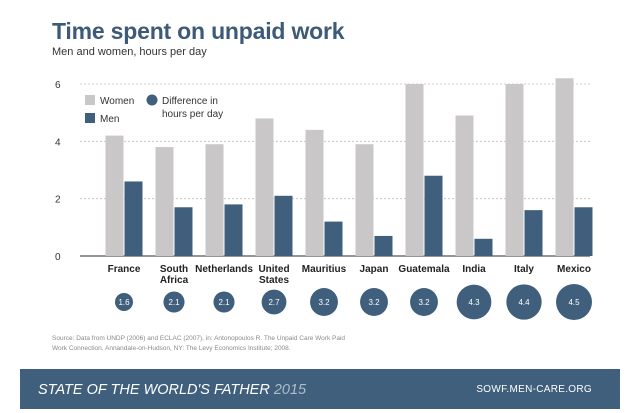 The height and width of the screenshot is (413, 640). Describe the element at coordinates (574, 269) in the screenshot. I see `x-tick-label: Mexico` at that location.